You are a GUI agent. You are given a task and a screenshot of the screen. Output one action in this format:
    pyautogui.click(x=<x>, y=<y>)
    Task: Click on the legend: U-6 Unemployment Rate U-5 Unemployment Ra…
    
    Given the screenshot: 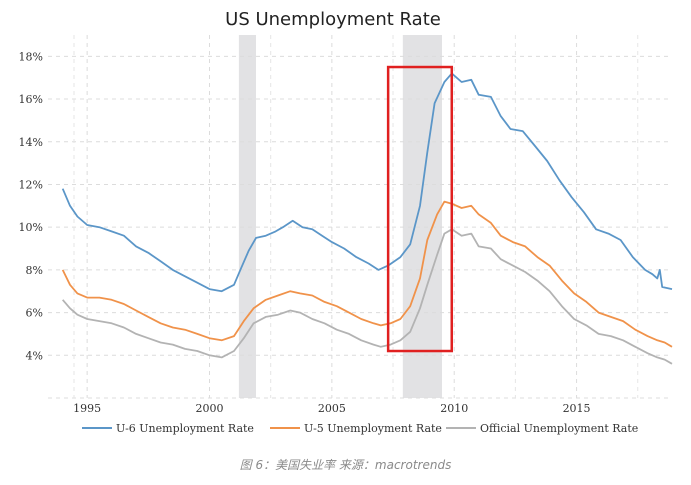 What is the action you would take?
    pyautogui.click(x=360, y=428)
    